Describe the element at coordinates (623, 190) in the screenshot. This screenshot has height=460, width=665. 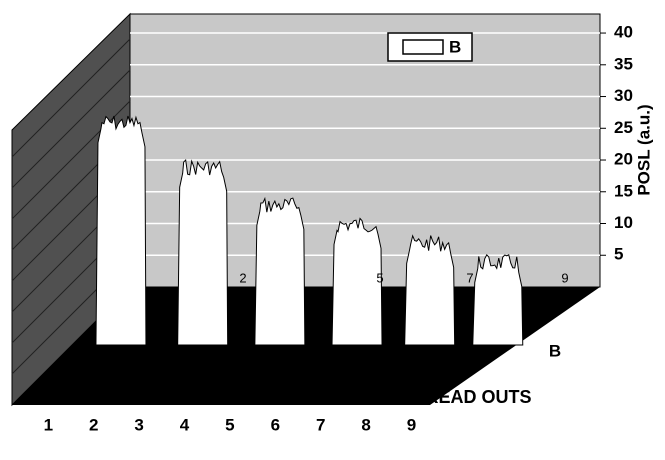
I see `y-tick-label: 15` at that location.